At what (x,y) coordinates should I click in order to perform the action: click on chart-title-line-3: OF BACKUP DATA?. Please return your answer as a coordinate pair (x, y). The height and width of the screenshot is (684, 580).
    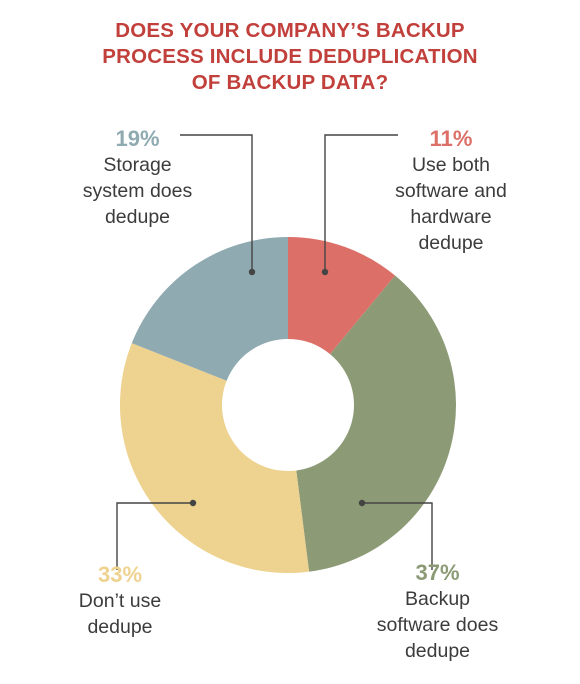
    Looking at the image, I should click on (290, 82).